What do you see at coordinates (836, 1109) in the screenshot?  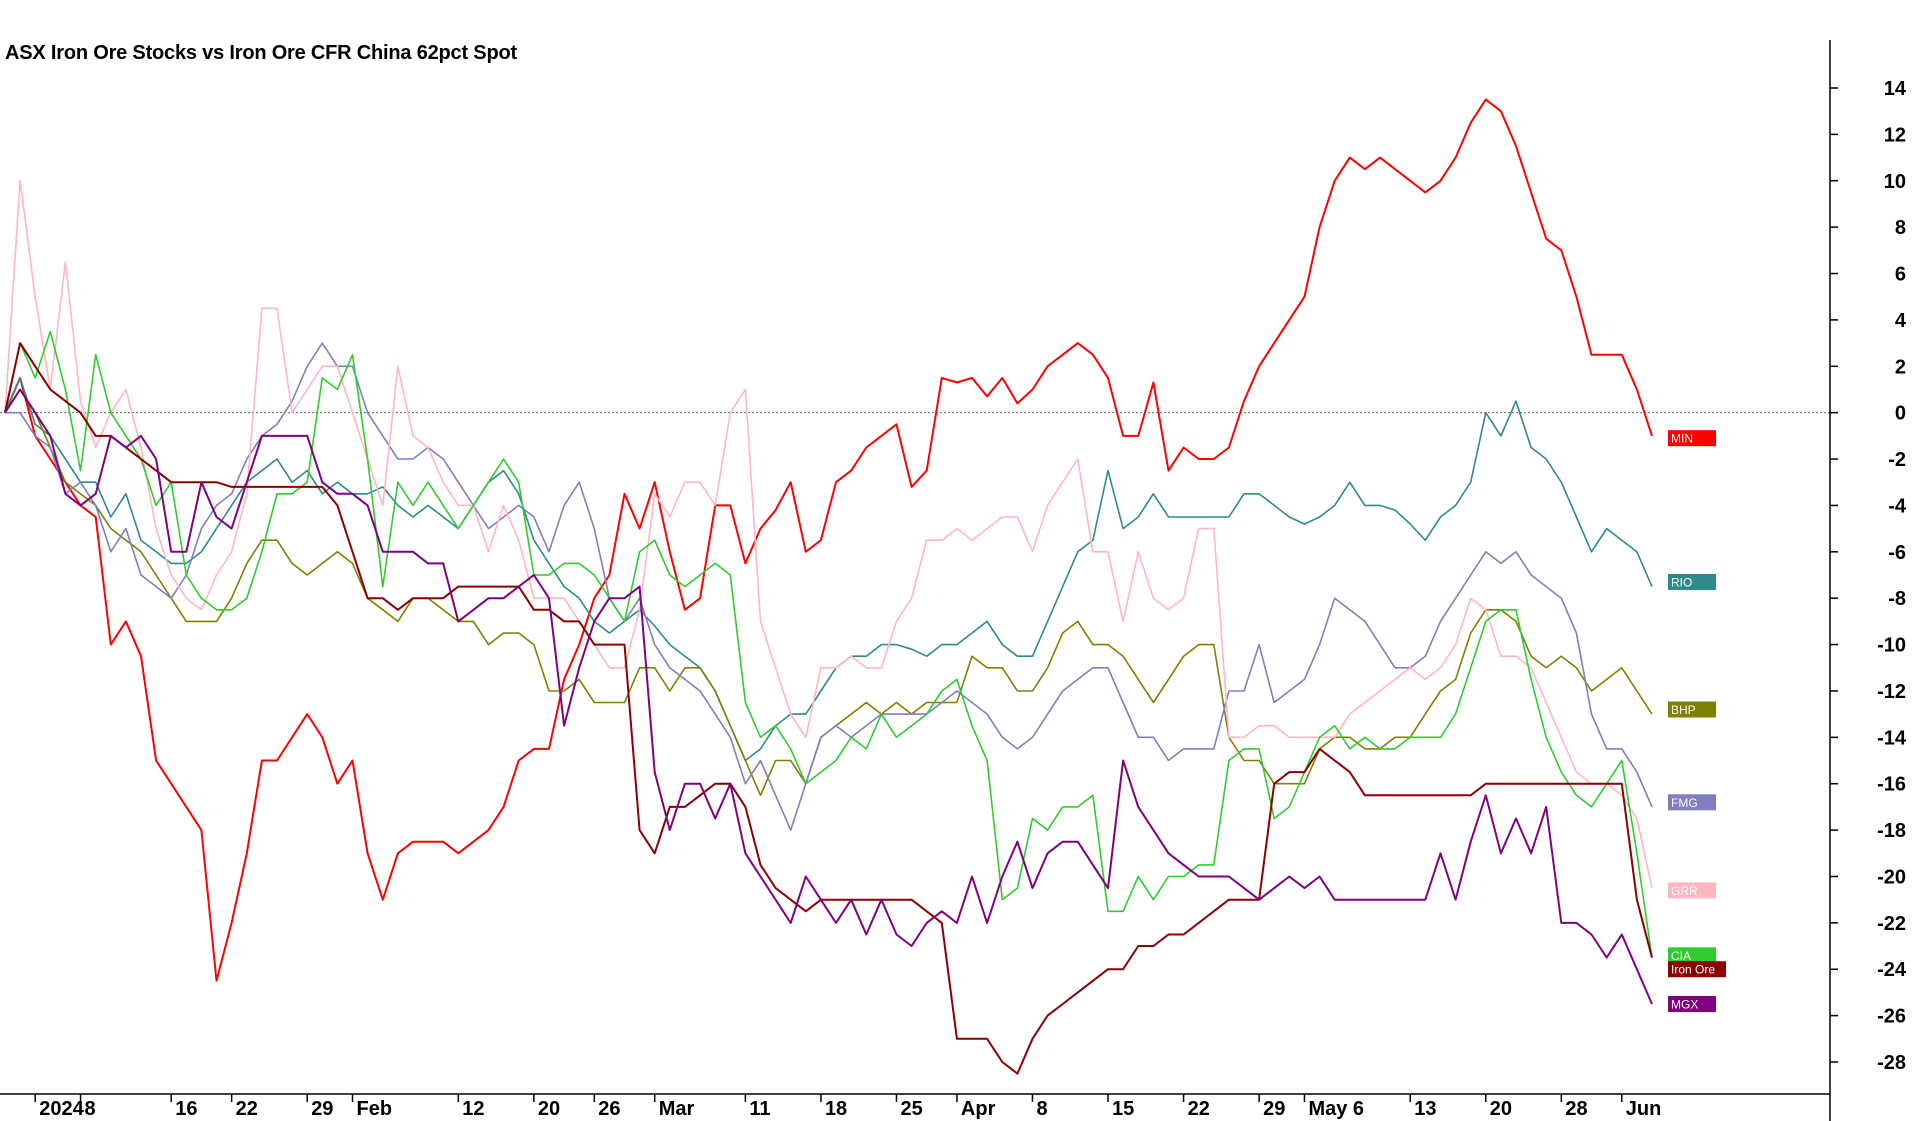 I see `x-tick-label: 18` at bounding box center [836, 1109].